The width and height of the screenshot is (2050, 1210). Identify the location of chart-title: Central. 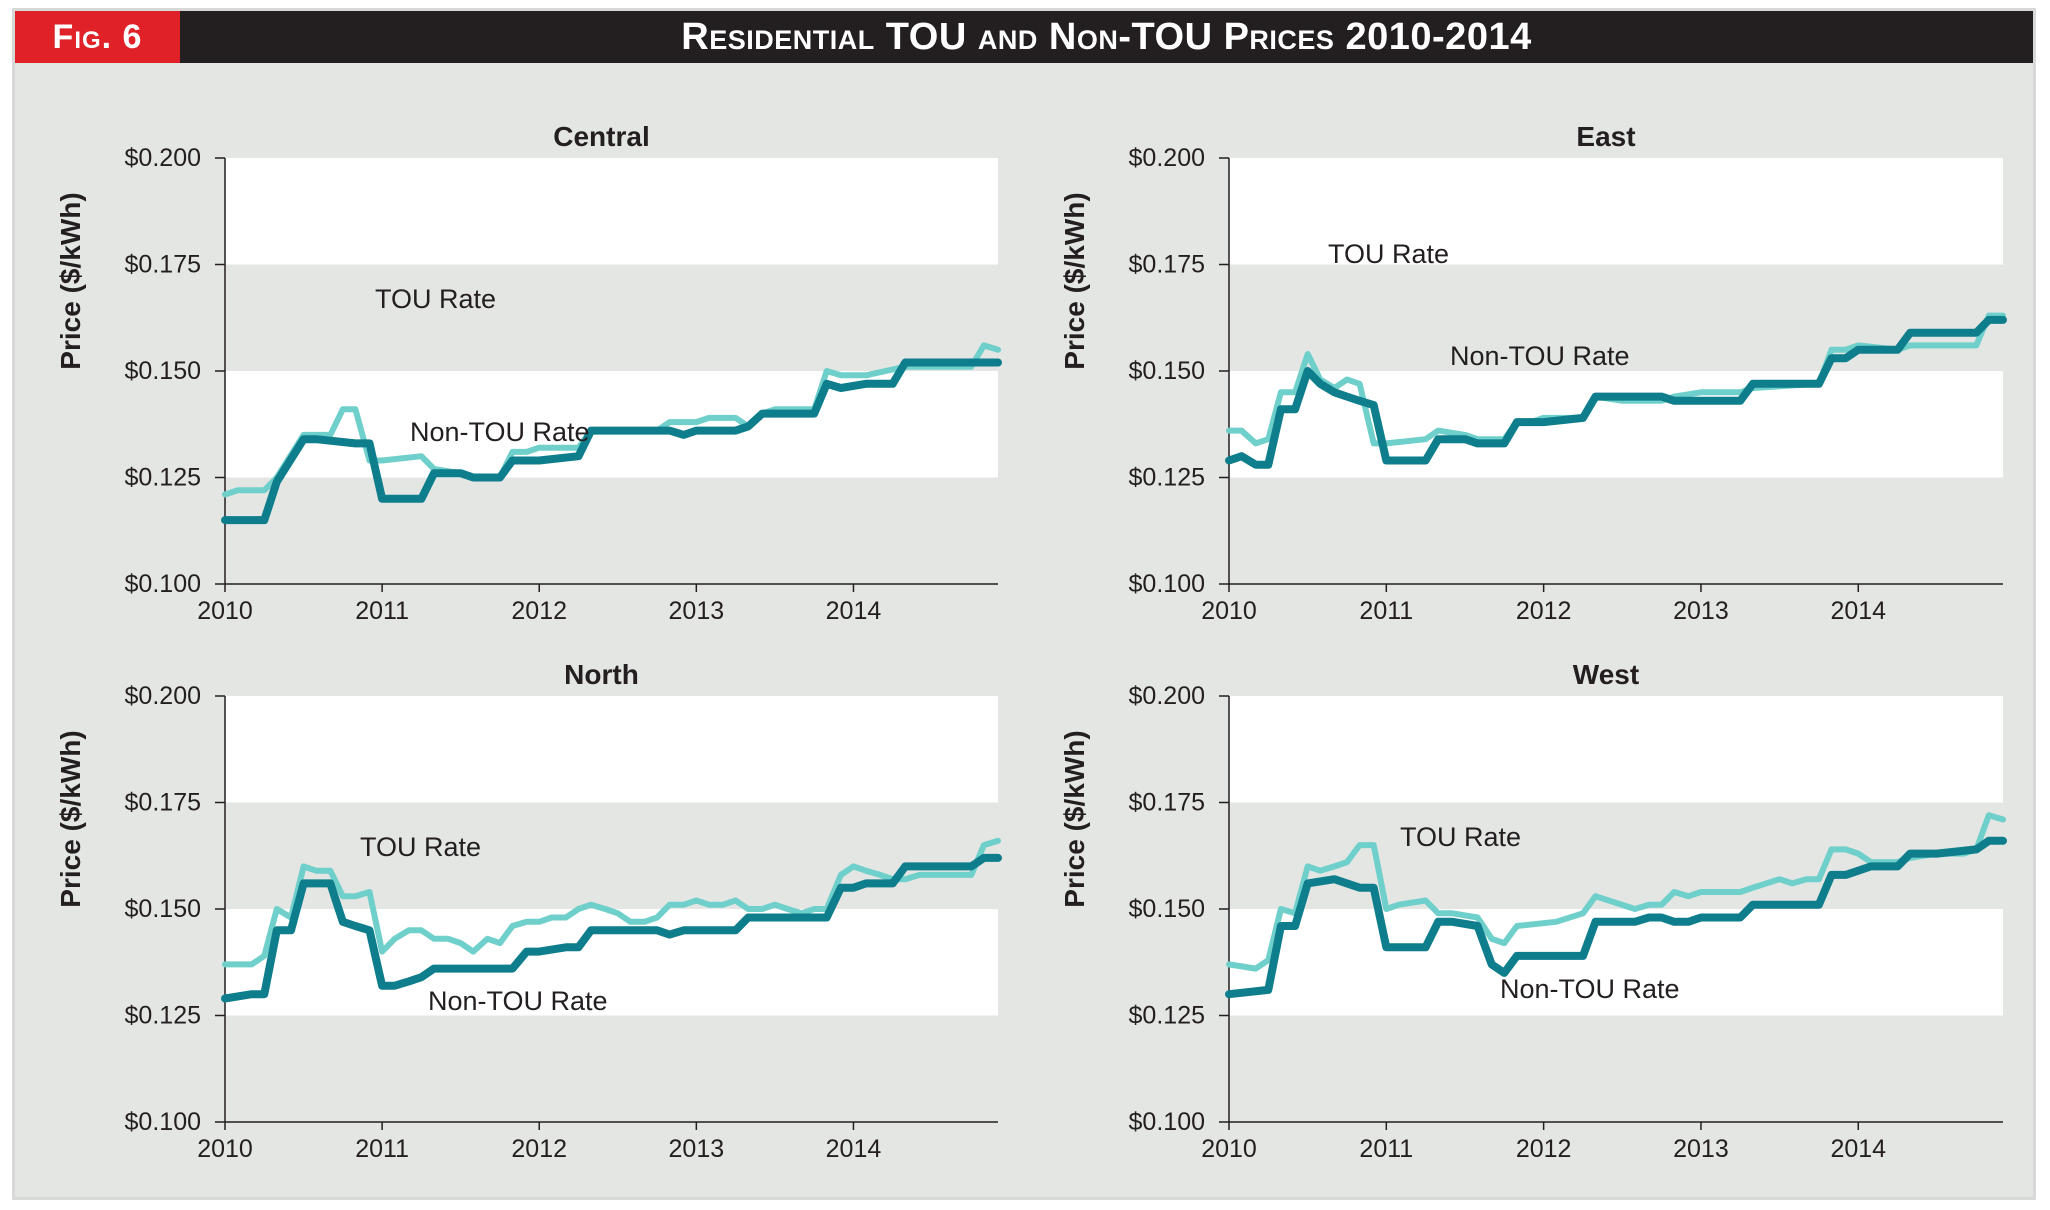
(601, 136).